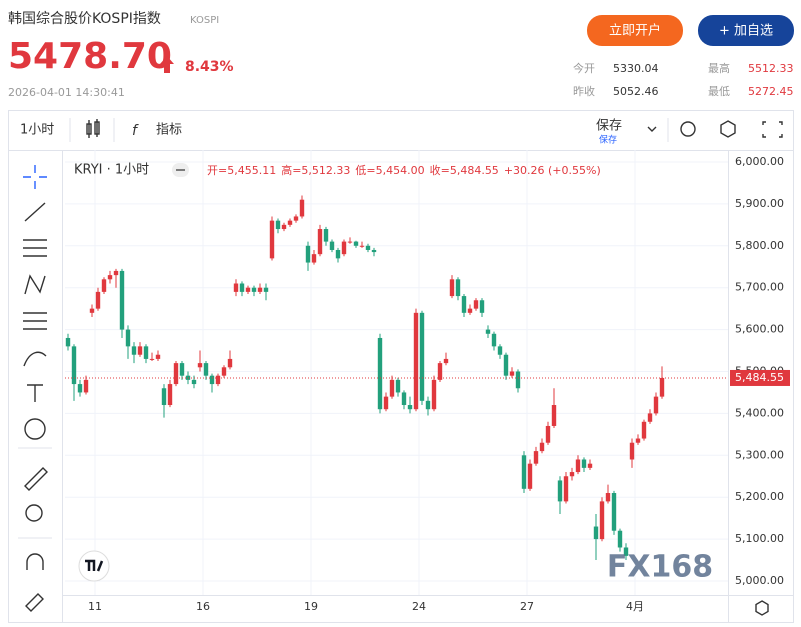 The image size is (801, 627). Describe the element at coordinates (315, 170) in the screenshot. I see `ohlc-legend: 高=5,512.33` at that location.